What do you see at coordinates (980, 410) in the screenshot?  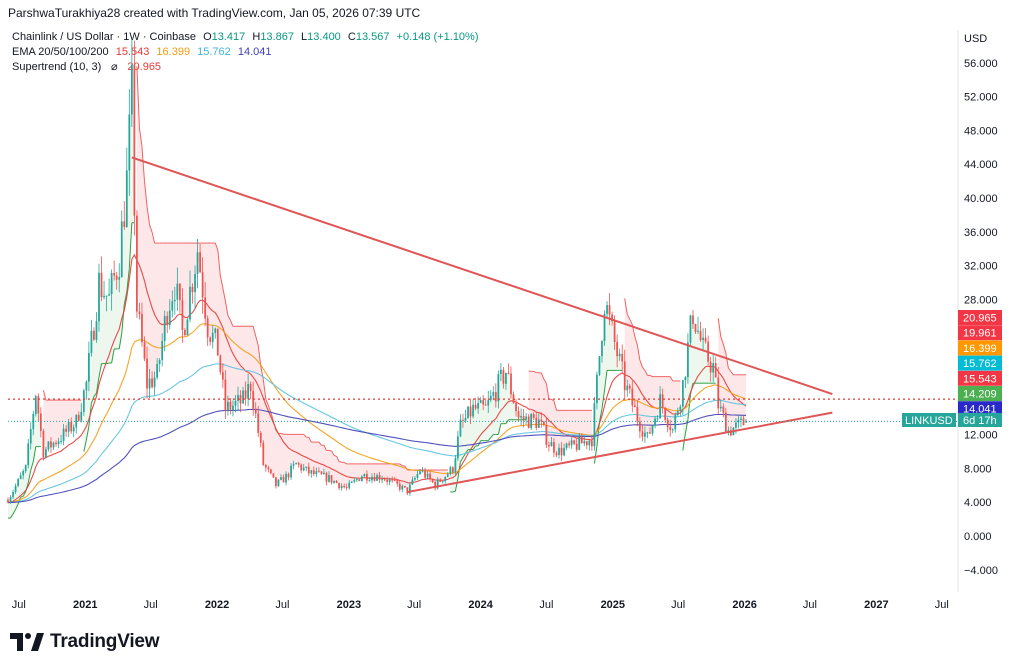 I see `price-badge-label: 14.041` at bounding box center [980, 410].